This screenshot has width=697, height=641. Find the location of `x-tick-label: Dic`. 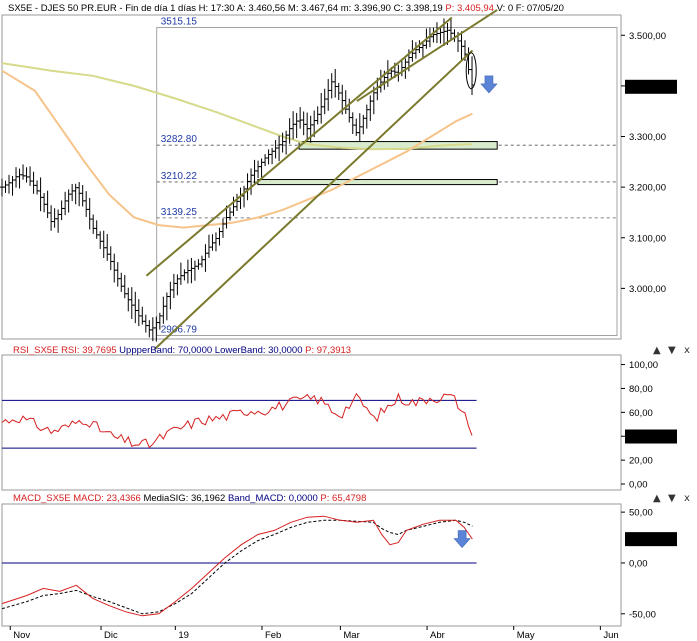

x-tick-label: Dic is located at coordinates (111, 635).